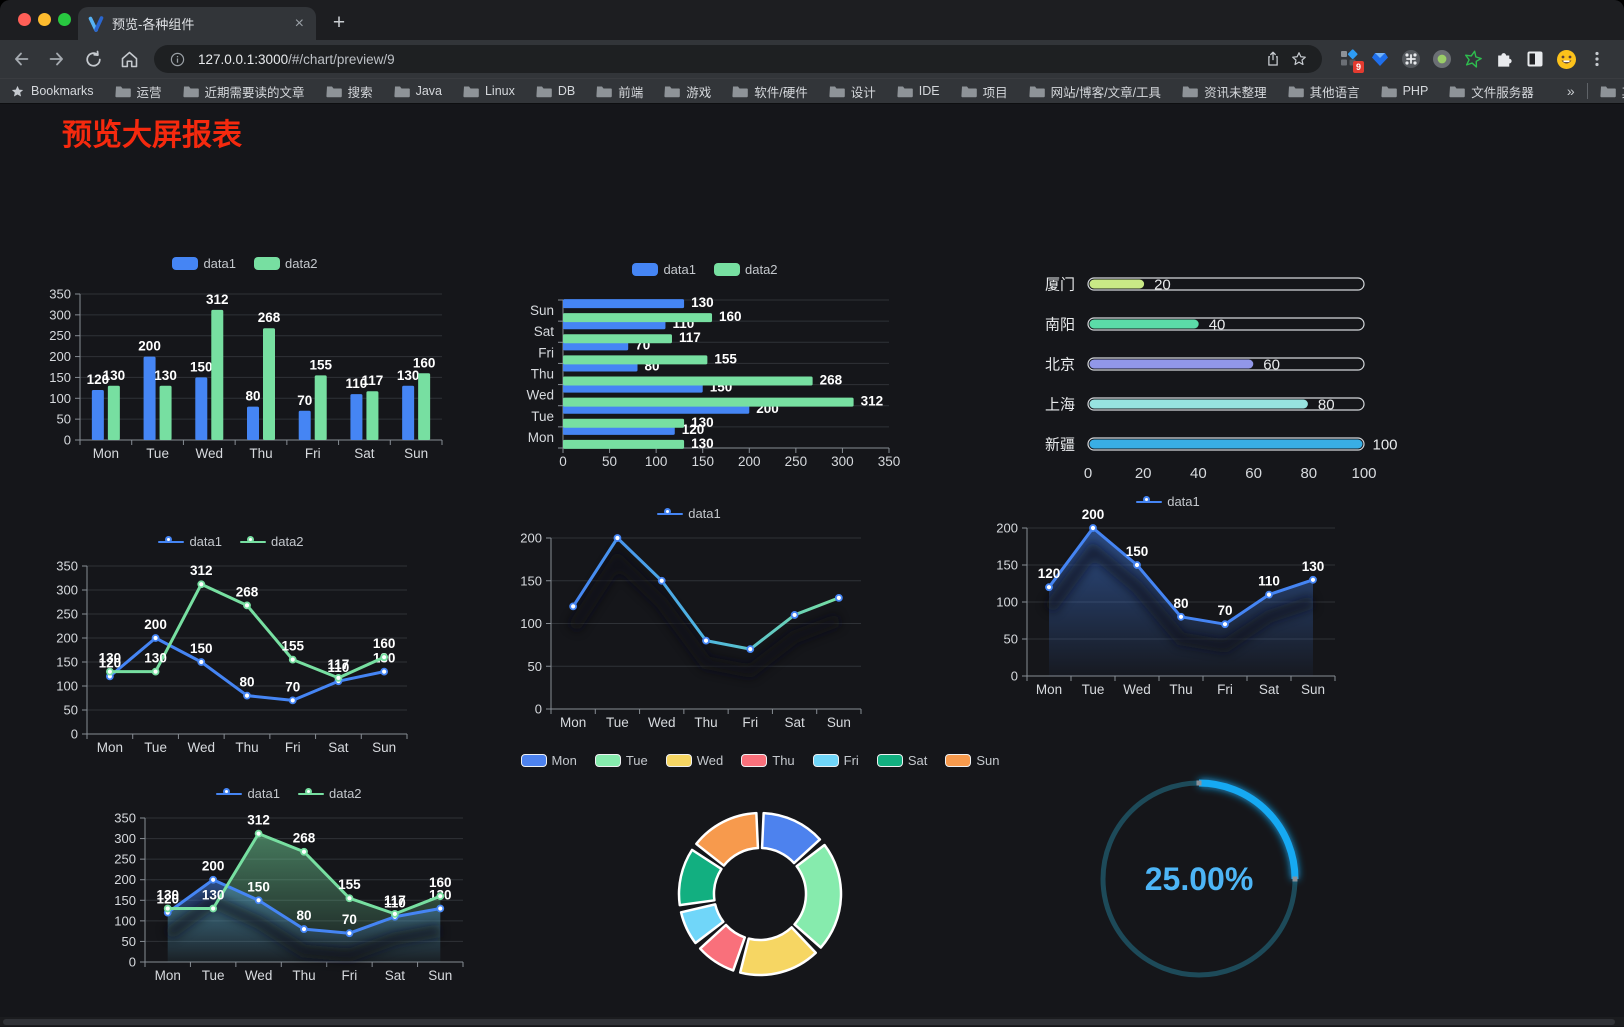  I want to click on legend-item-Fri: Fri, so click(835, 760).